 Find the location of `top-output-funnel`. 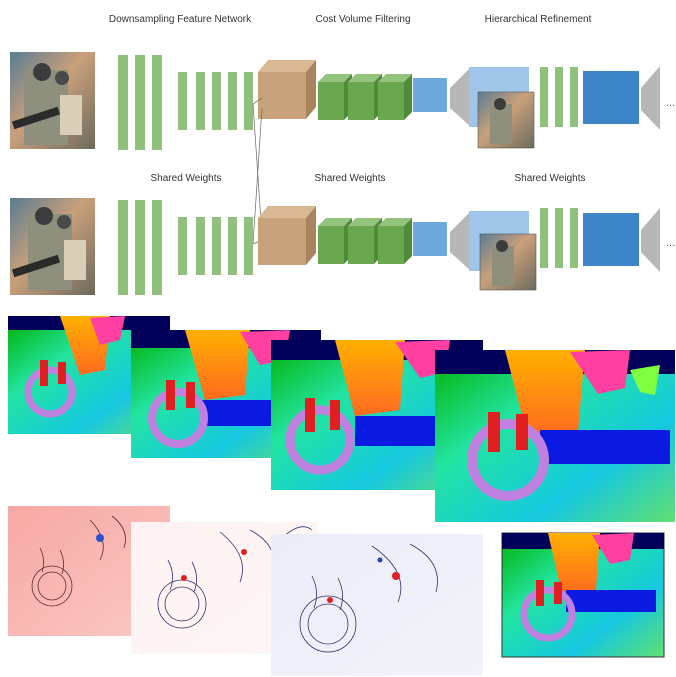

top-output-funnel is located at coordinates (650, 98).